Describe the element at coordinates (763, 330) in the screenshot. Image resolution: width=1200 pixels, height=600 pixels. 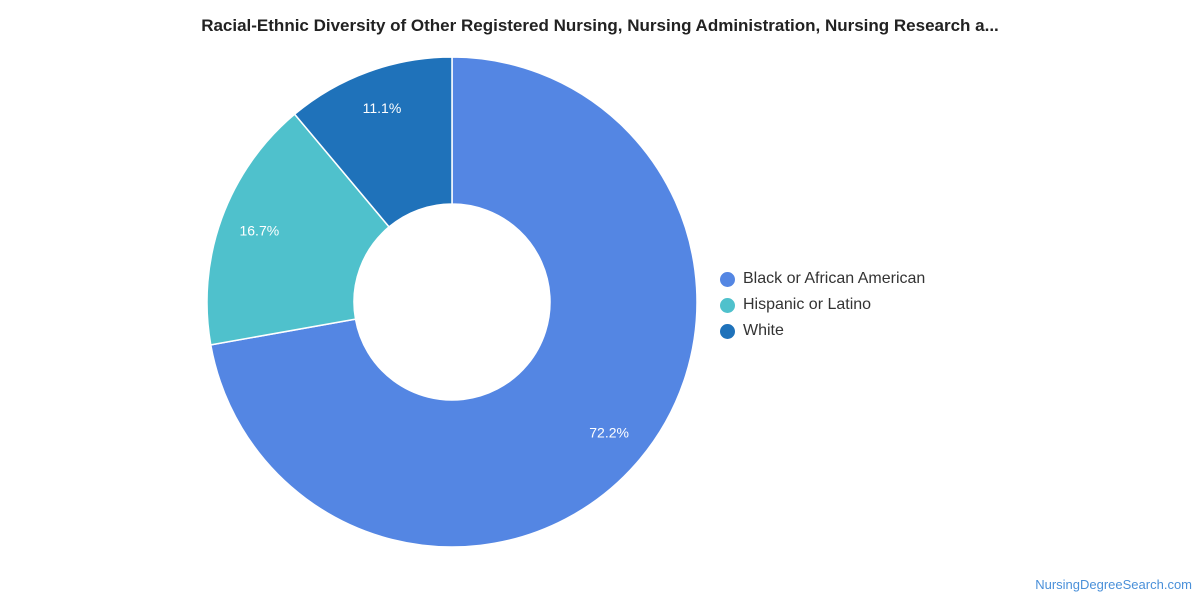
I see `legend-label: White` at that location.